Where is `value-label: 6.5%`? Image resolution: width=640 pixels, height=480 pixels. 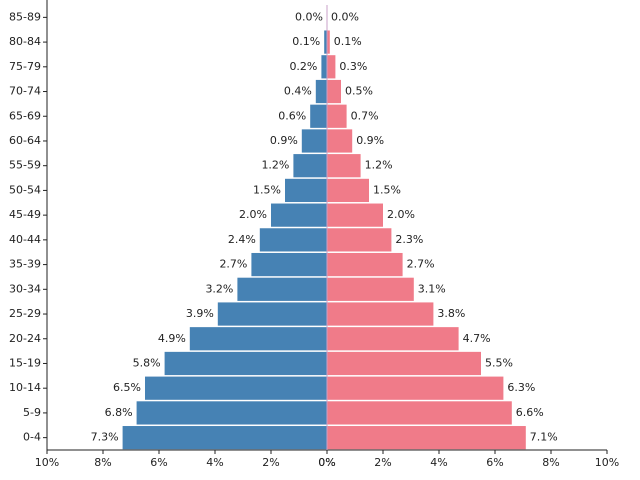 value-label: 6.5% is located at coordinates (127, 387).